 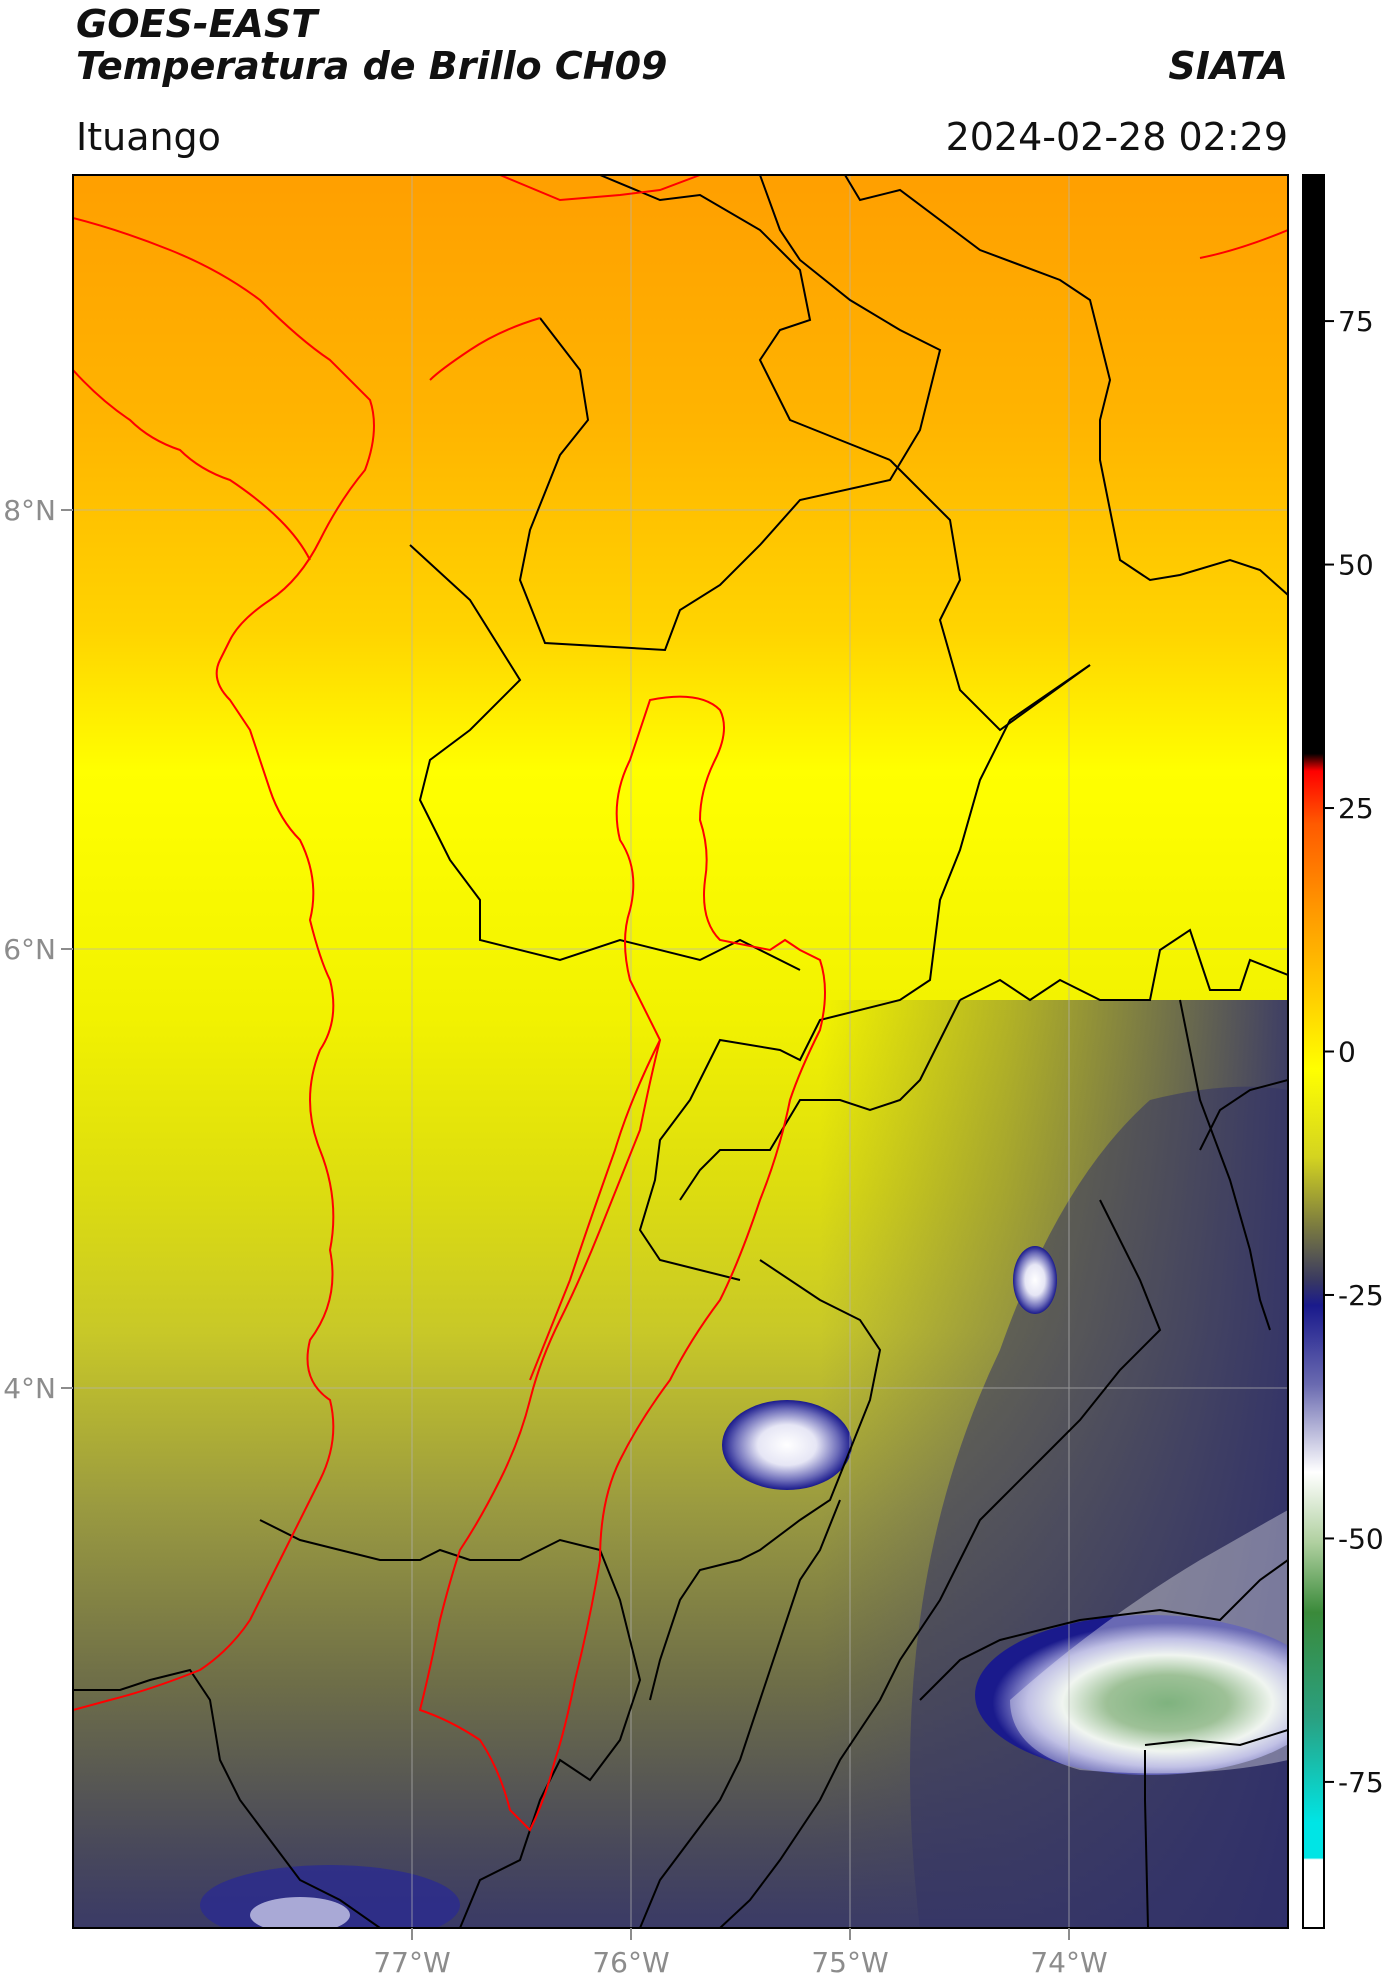 I want to click on lat-tick-label: 6°N, so click(x=29, y=949).